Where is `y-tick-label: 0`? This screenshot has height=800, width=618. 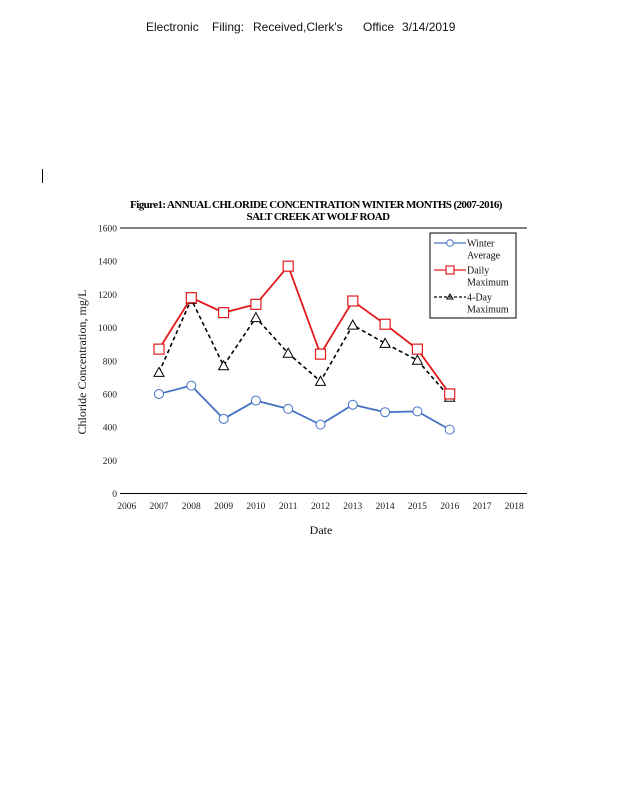 y-tick-label: 0 is located at coordinates (114, 495).